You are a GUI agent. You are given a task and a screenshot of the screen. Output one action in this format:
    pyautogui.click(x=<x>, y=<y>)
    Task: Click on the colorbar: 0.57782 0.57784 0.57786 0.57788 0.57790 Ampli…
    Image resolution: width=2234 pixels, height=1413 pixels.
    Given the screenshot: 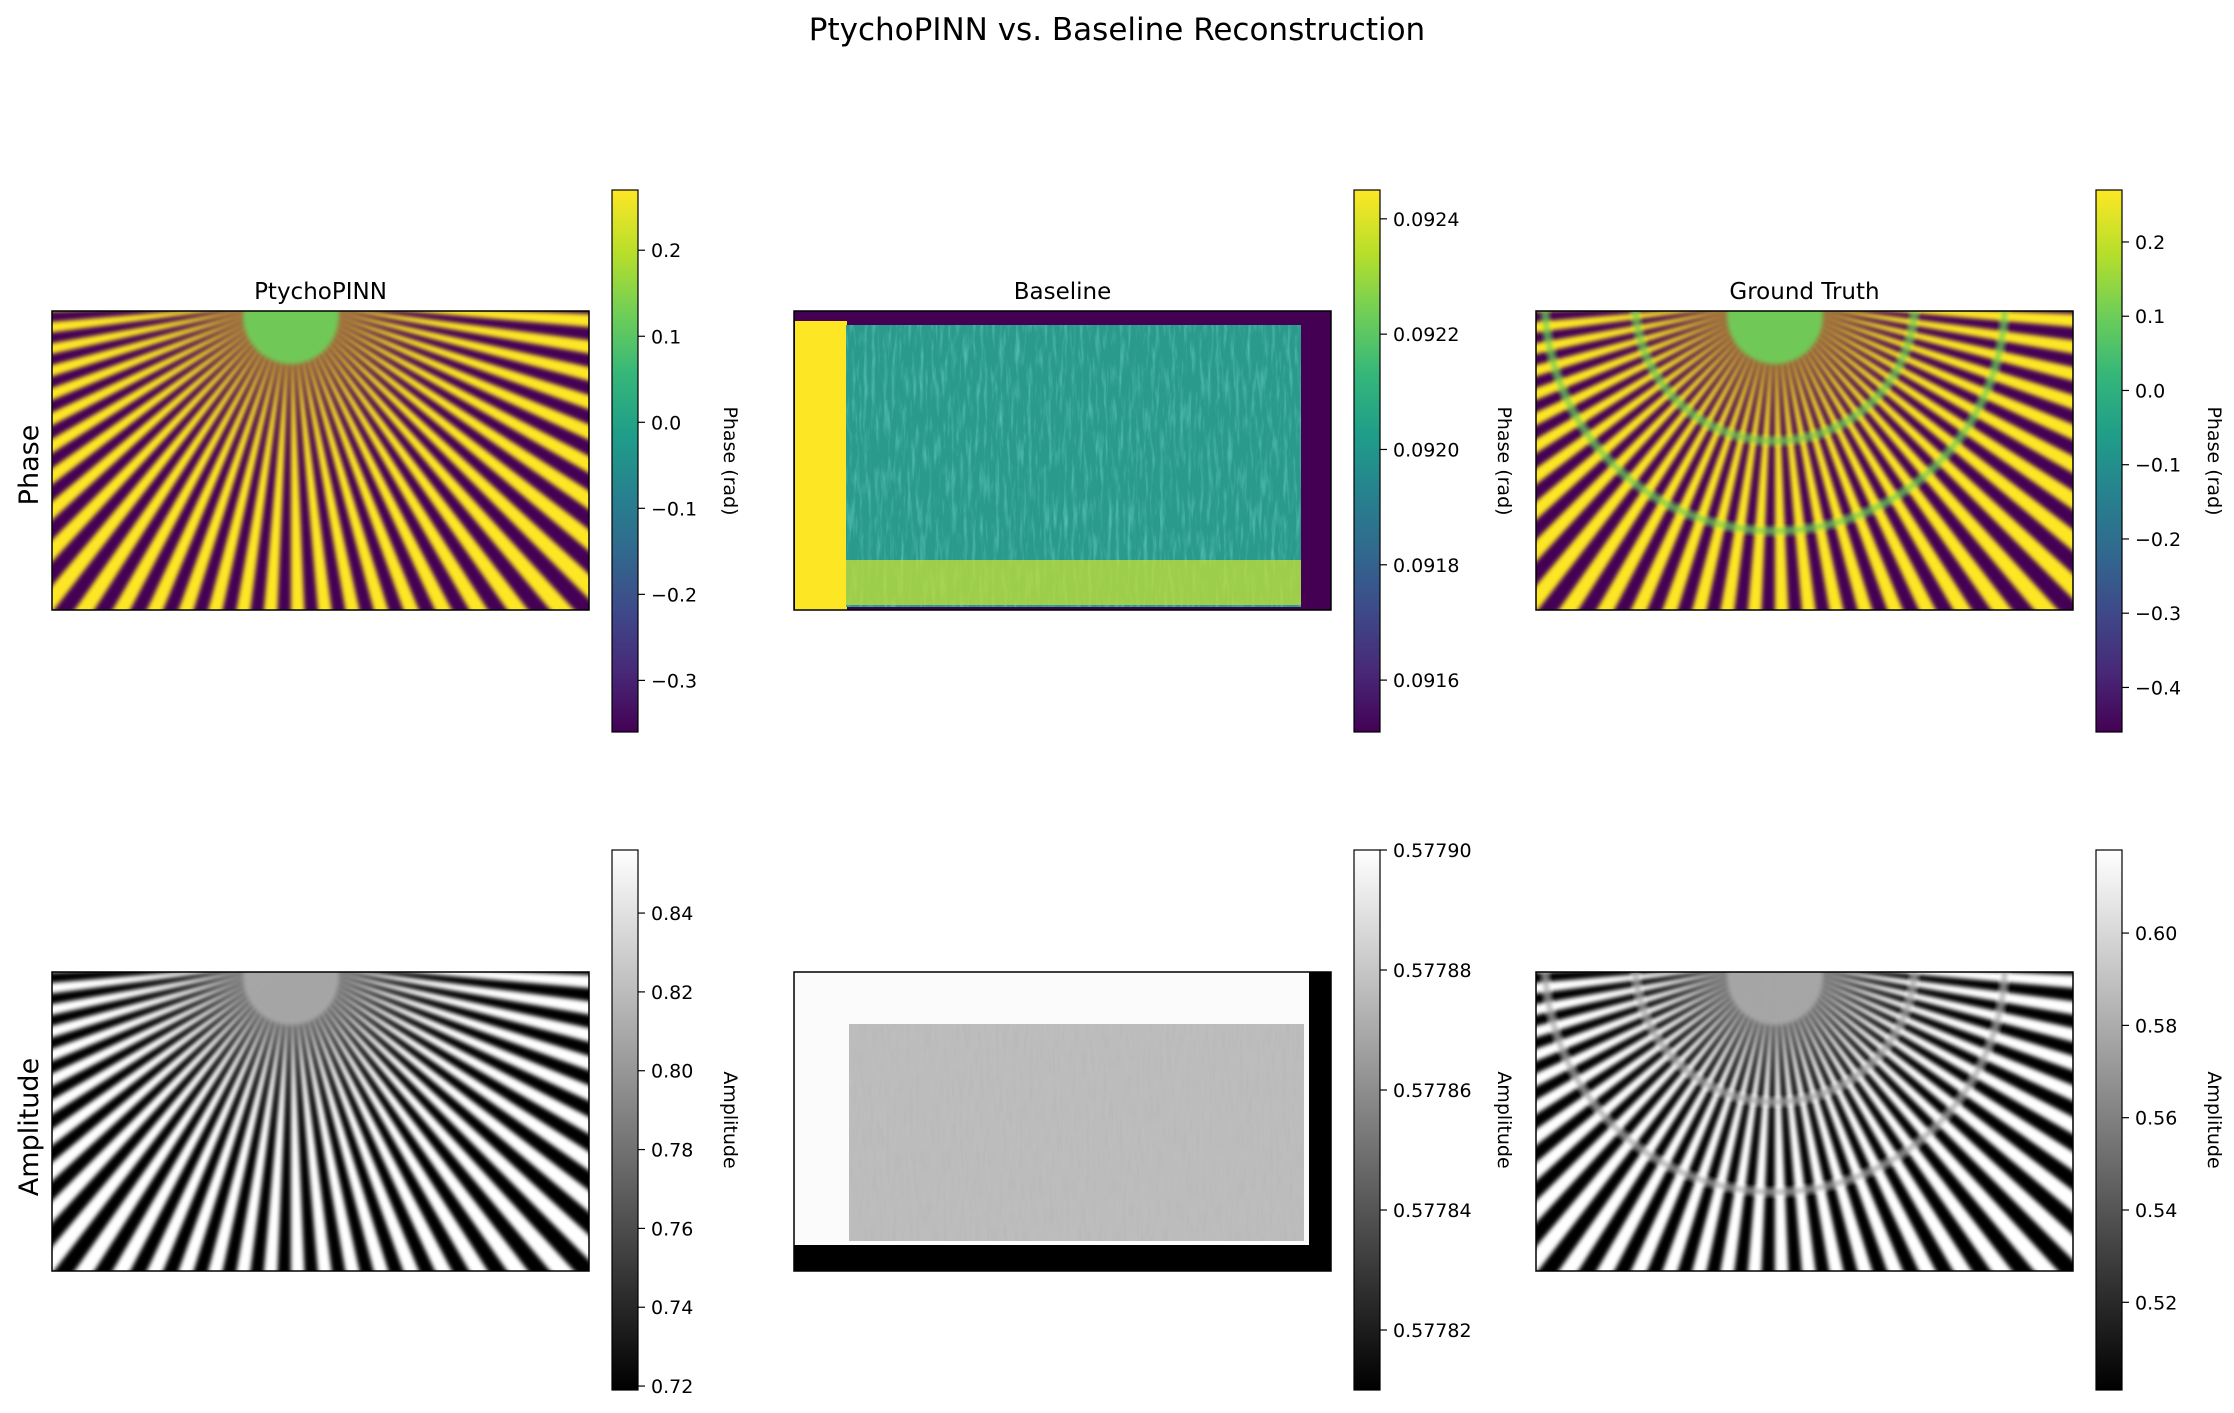 What is the action you would take?
    pyautogui.click(x=1434, y=1115)
    